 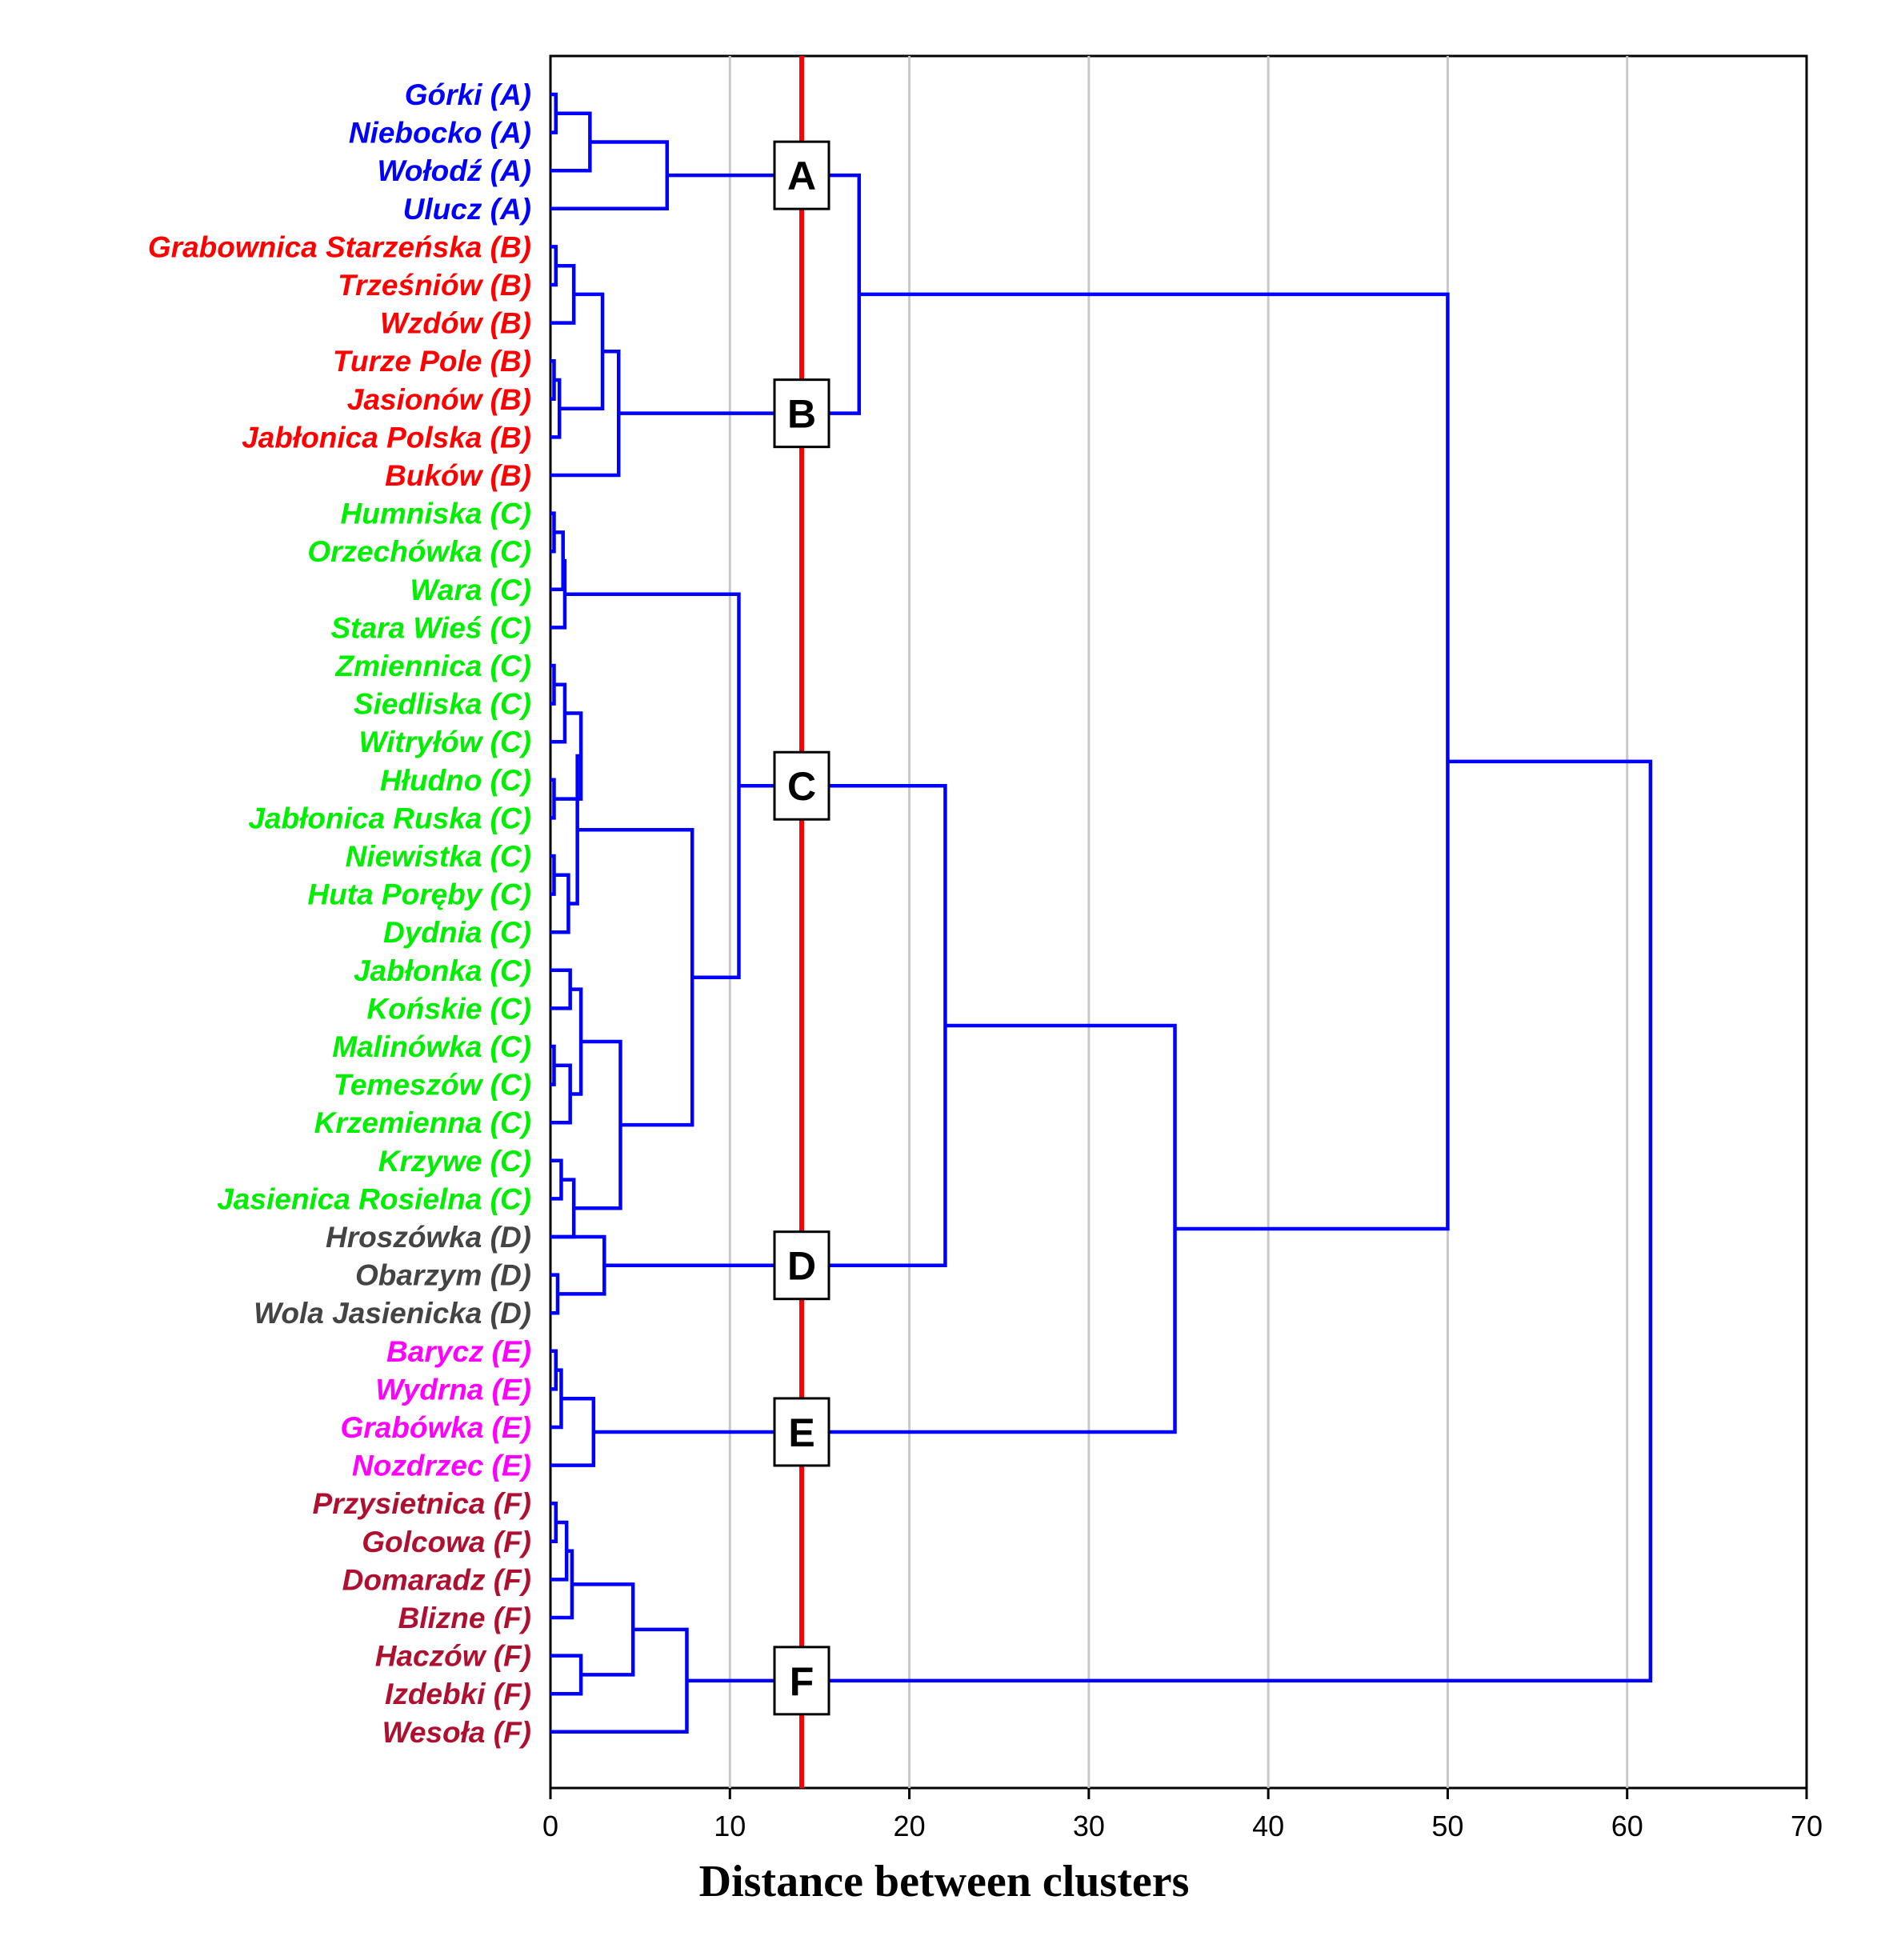 What do you see at coordinates (392, 1313) in the screenshot?
I see `leaf-label: Wola Jasienicka (D)` at bounding box center [392, 1313].